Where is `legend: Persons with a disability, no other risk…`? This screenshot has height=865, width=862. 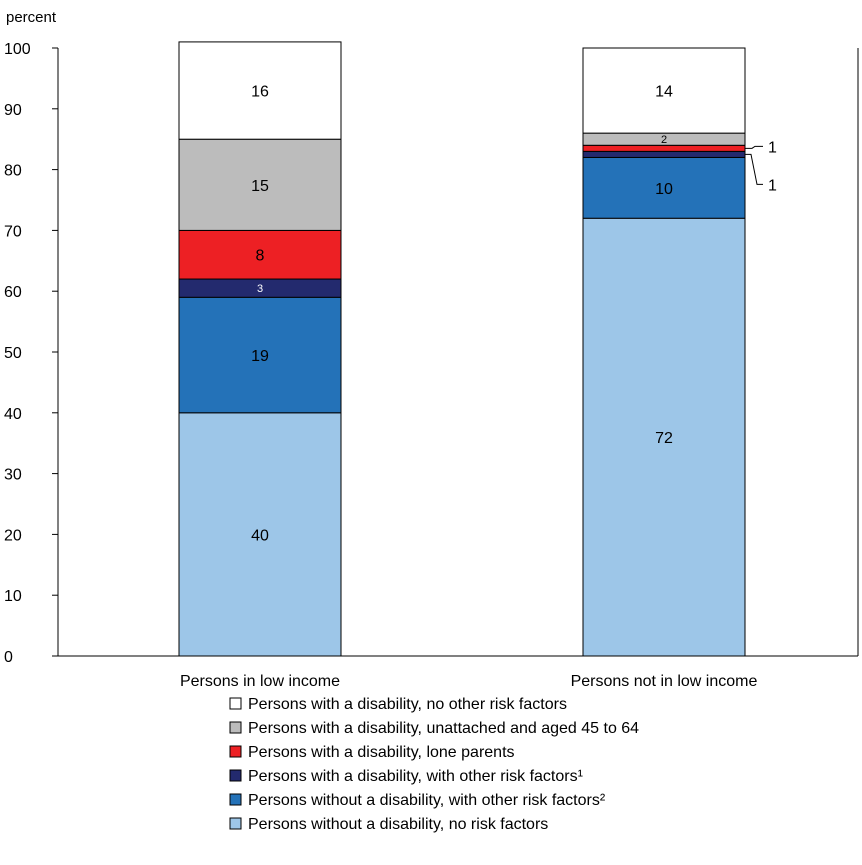 legend: Persons with a disability, no other risk… is located at coordinates (434, 764).